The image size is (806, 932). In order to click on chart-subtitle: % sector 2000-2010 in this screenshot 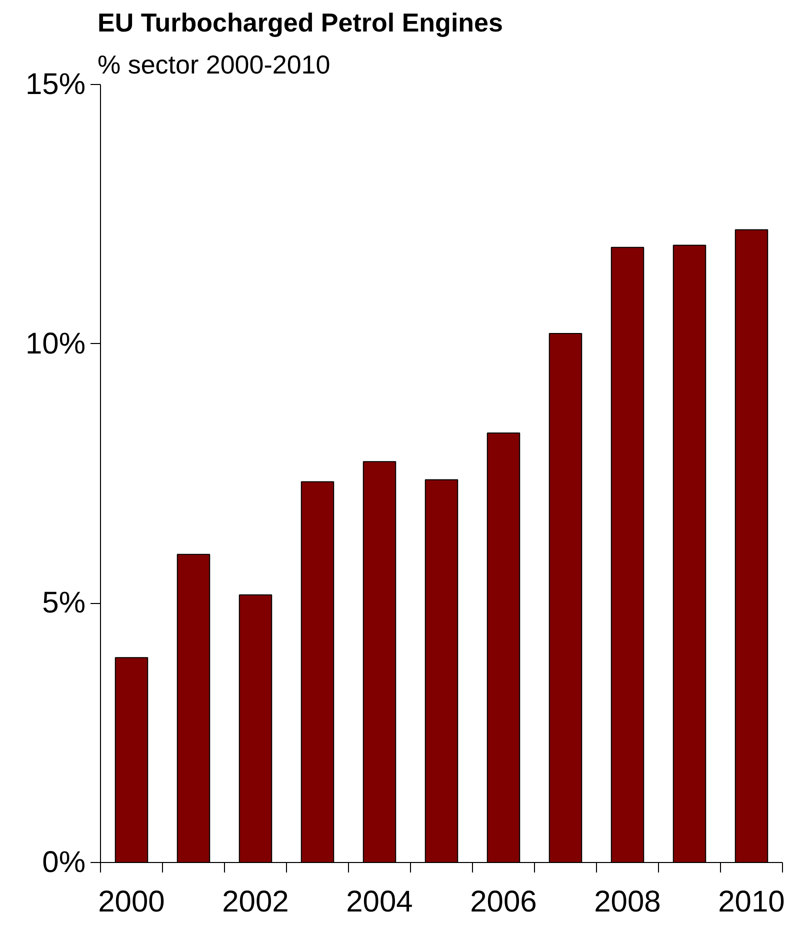, I will do `click(214, 65)`.